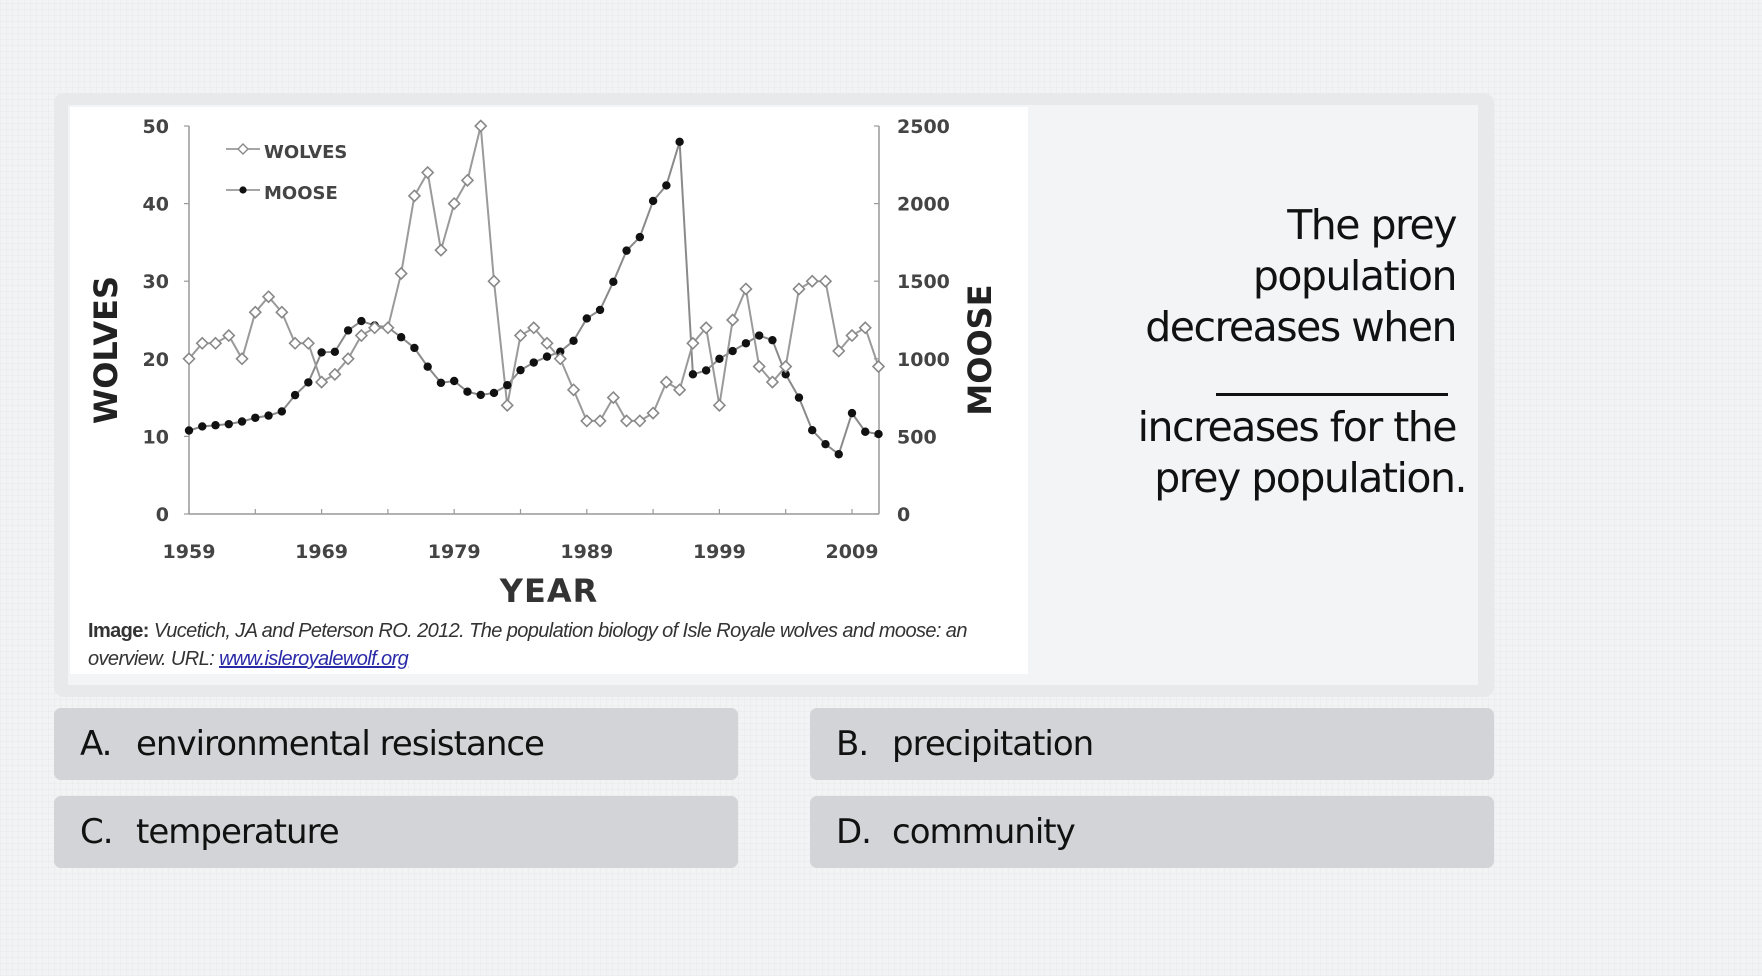 Image resolution: width=1762 pixels, height=976 pixels. Describe the element at coordinates (1355, 276) in the screenshot. I see `question-line-2: population` at that location.